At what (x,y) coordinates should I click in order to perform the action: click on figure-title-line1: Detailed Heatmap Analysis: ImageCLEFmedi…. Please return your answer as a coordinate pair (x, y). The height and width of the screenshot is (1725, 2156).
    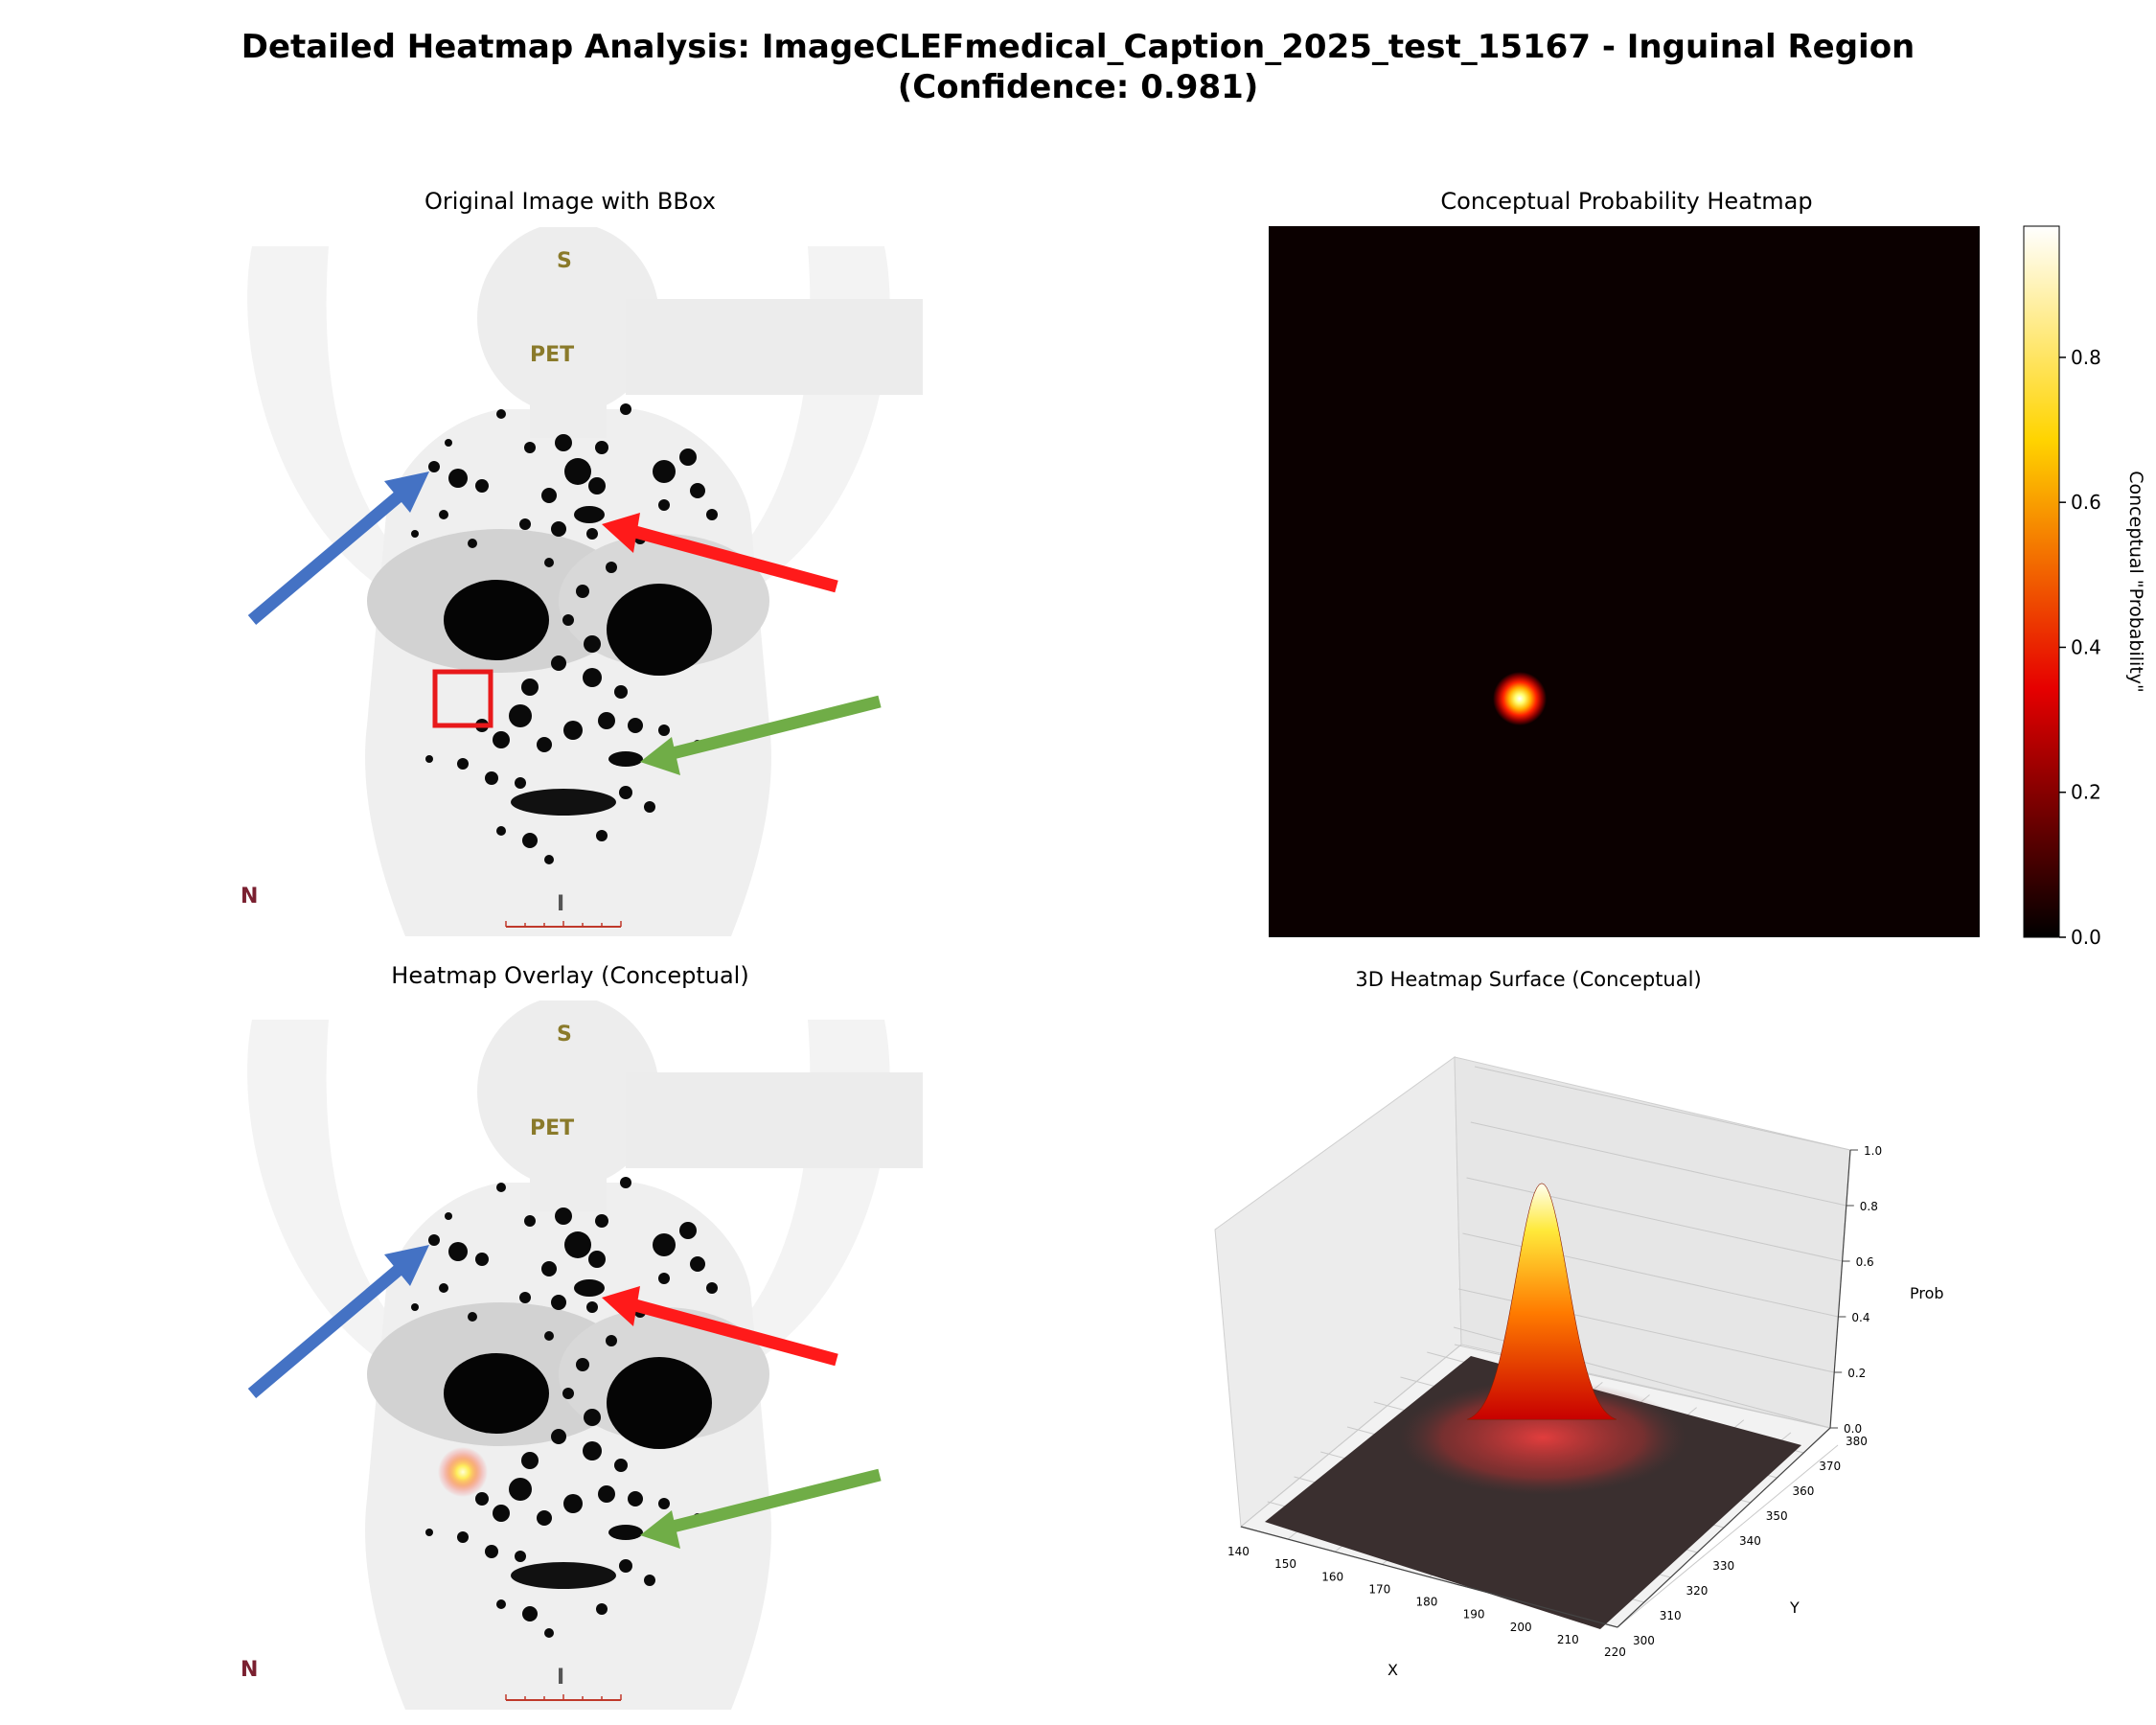
    Looking at the image, I should click on (1078, 47).